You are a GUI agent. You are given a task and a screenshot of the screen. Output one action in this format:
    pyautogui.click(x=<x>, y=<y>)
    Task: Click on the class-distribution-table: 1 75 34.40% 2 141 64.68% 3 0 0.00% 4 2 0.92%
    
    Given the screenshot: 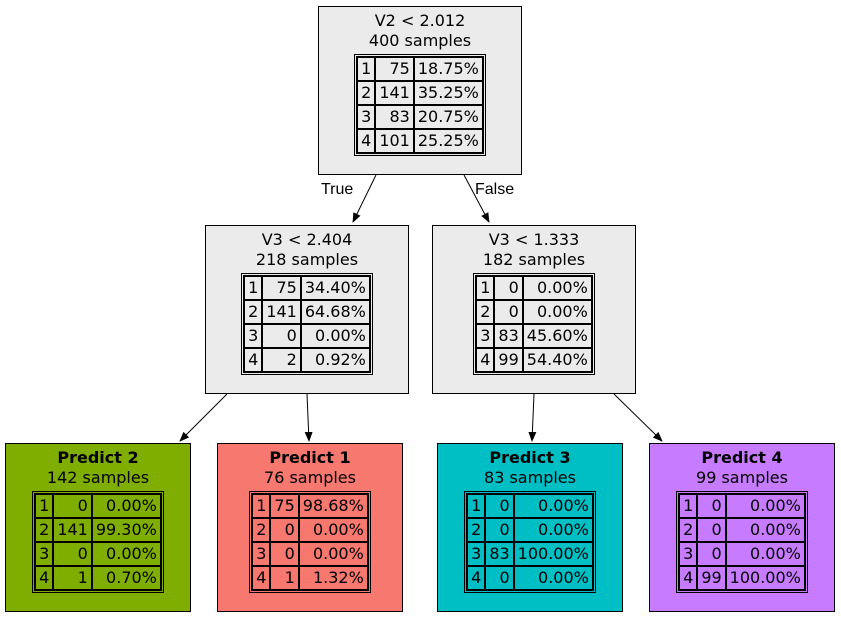 What is the action you would take?
    pyautogui.click(x=307, y=324)
    